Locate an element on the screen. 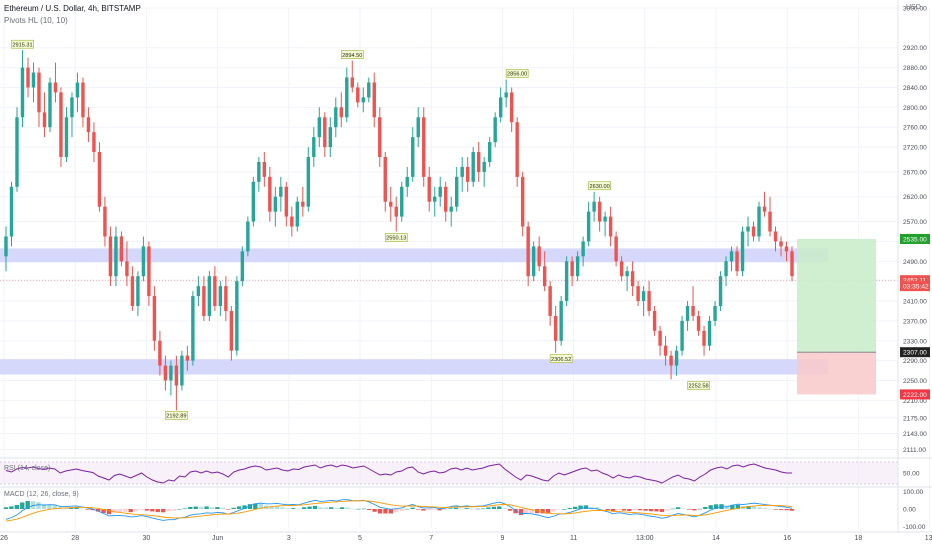 The height and width of the screenshot is (550, 932). y-tick-label: 2620.00 is located at coordinates (915, 197).